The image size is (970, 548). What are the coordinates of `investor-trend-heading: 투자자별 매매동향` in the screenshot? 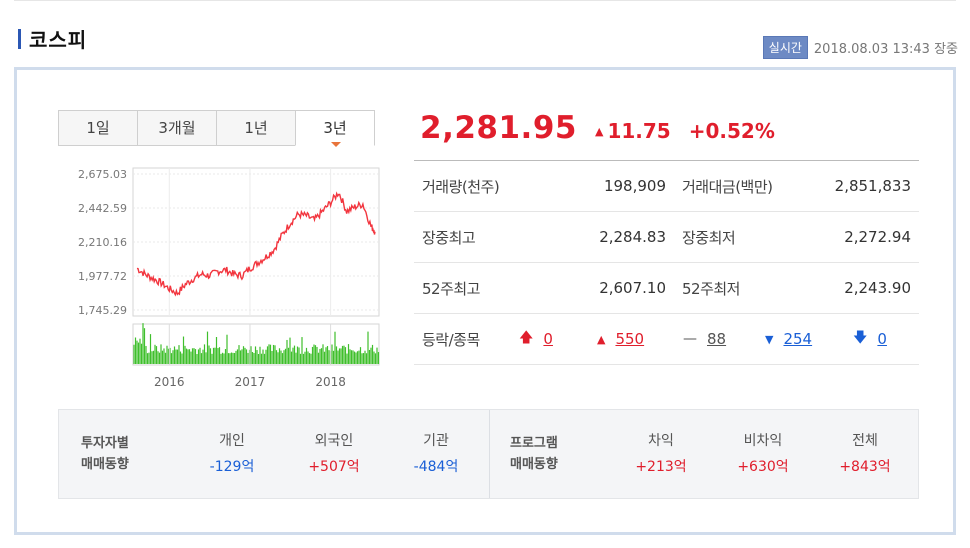 It's located at (105, 454).